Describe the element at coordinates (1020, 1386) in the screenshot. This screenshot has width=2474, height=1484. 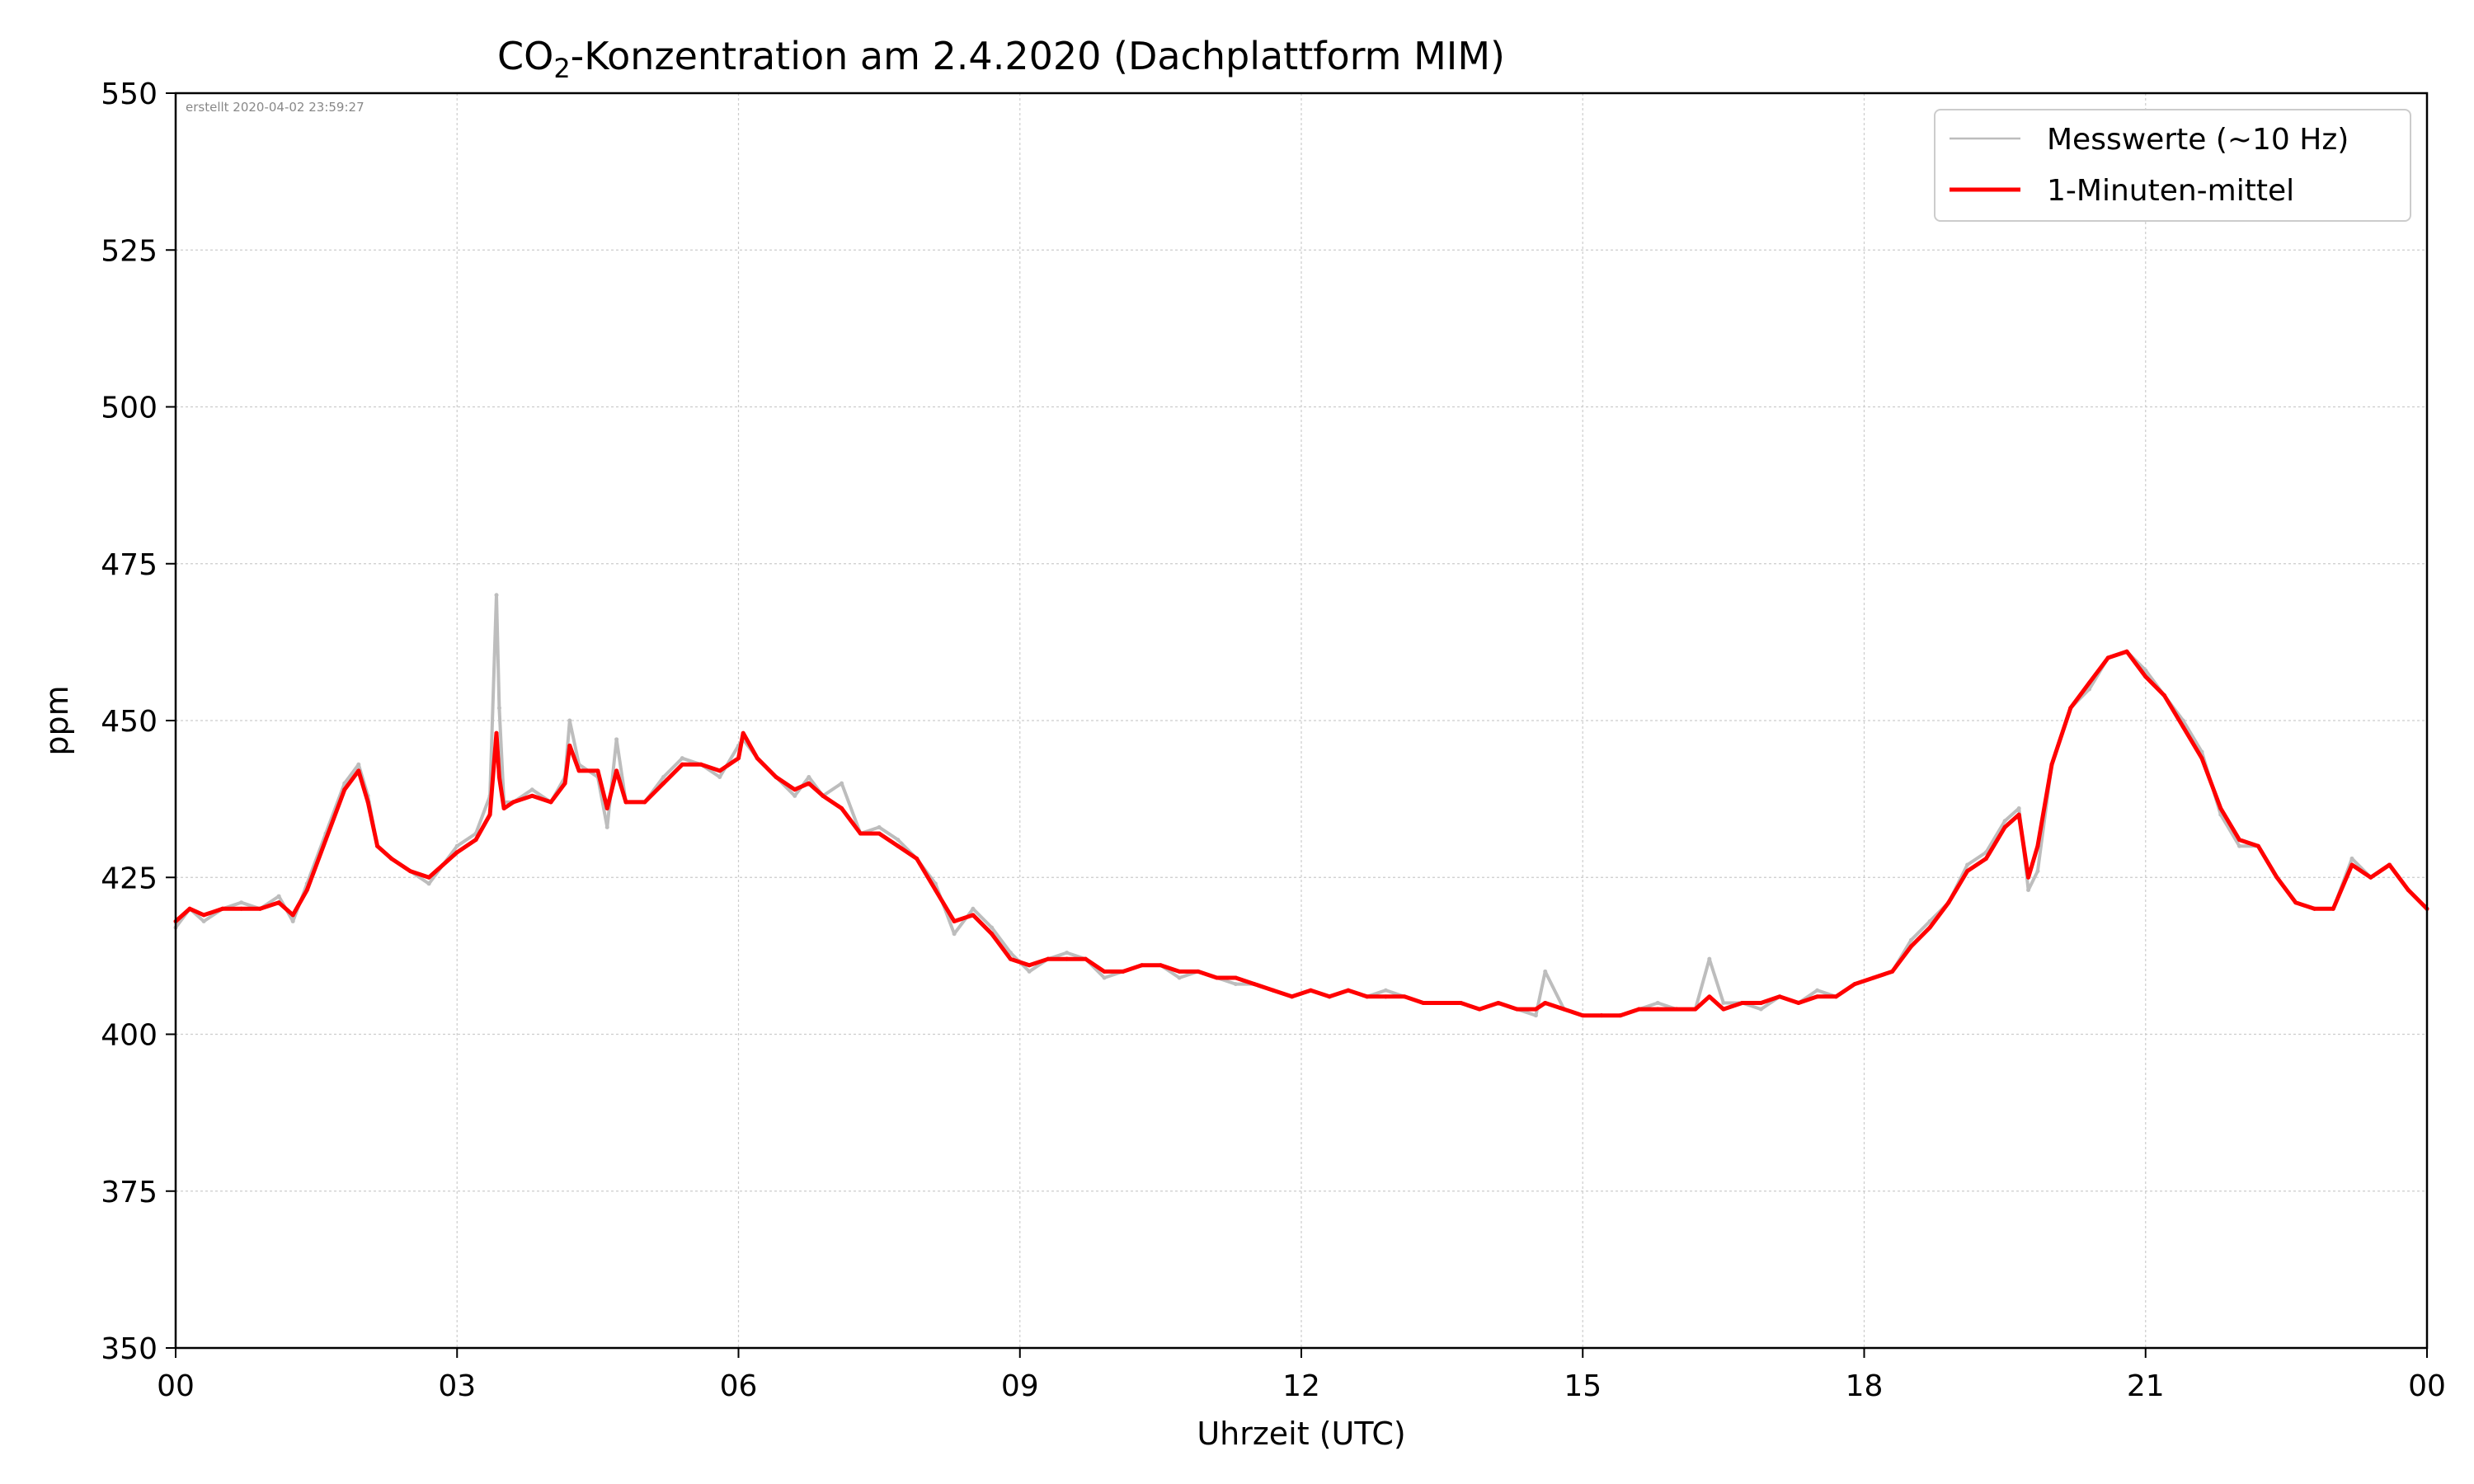
I see `x-tick-label: 09` at that location.